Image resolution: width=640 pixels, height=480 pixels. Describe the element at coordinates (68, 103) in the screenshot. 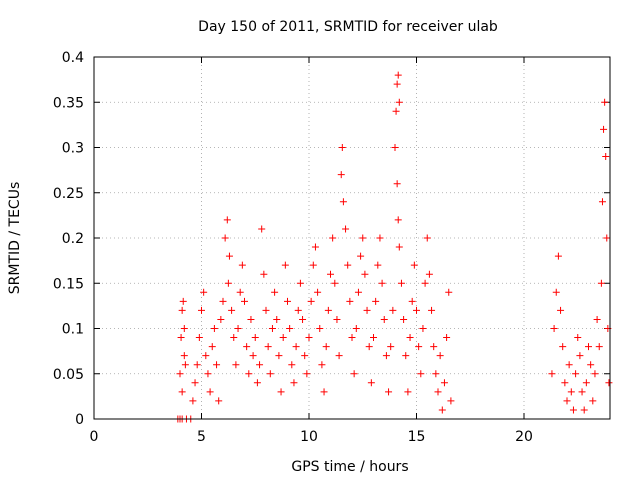

I see `y-tick-label: 0.35` at that location.